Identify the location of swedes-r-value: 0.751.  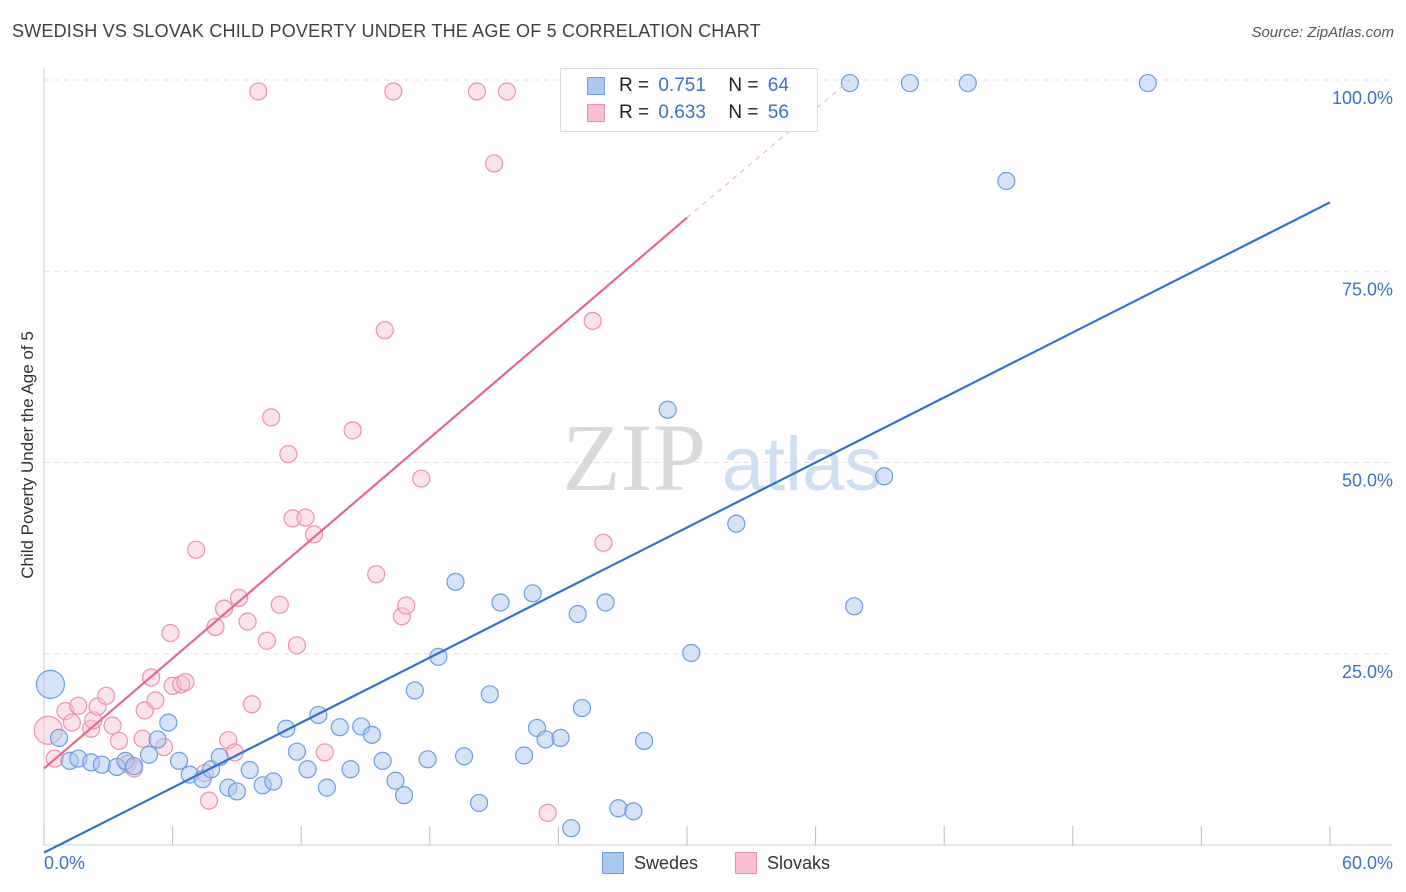
(682, 85).